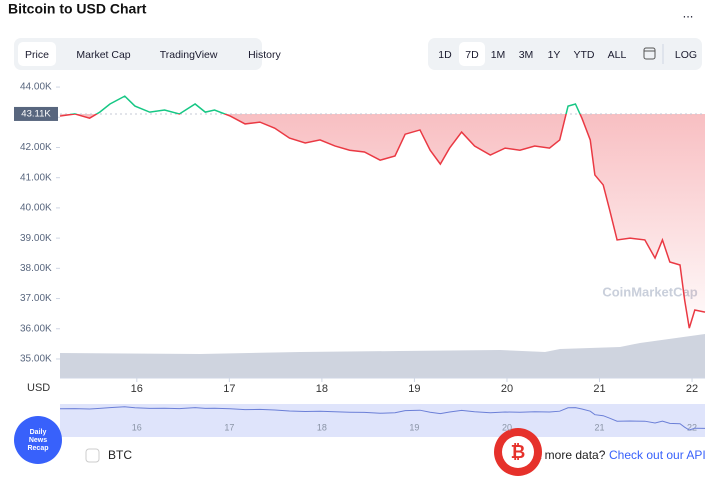  What do you see at coordinates (649, 291) in the screenshot?
I see `watermark: CoinMarketCap` at bounding box center [649, 291].